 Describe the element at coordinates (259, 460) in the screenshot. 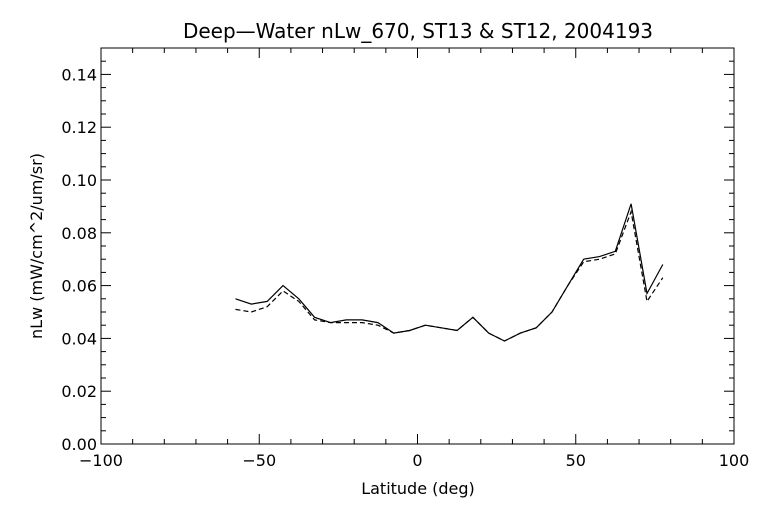

I see `x-tick-label: −50` at that location.